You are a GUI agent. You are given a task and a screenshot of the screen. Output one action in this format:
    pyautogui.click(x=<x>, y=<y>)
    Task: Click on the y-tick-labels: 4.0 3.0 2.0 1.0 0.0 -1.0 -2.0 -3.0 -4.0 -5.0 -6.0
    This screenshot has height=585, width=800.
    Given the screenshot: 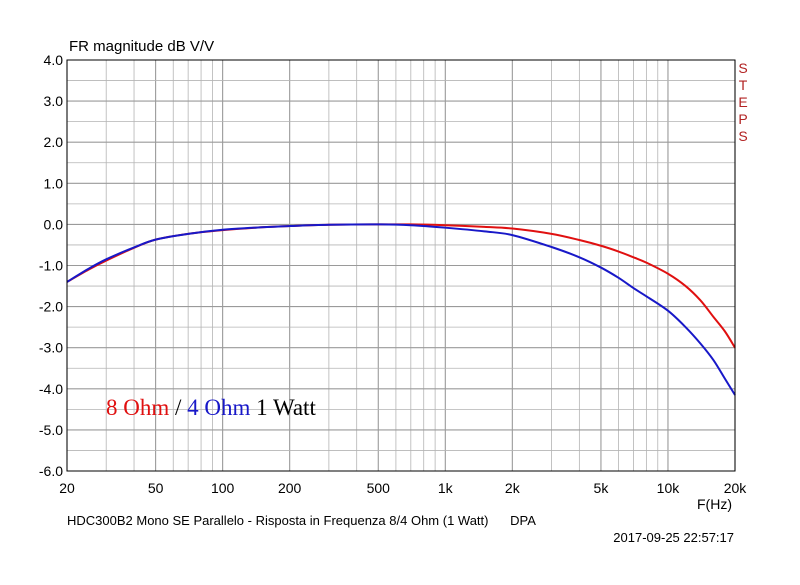 What is the action you would take?
    pyautogui.click(x=51, y=265)
    